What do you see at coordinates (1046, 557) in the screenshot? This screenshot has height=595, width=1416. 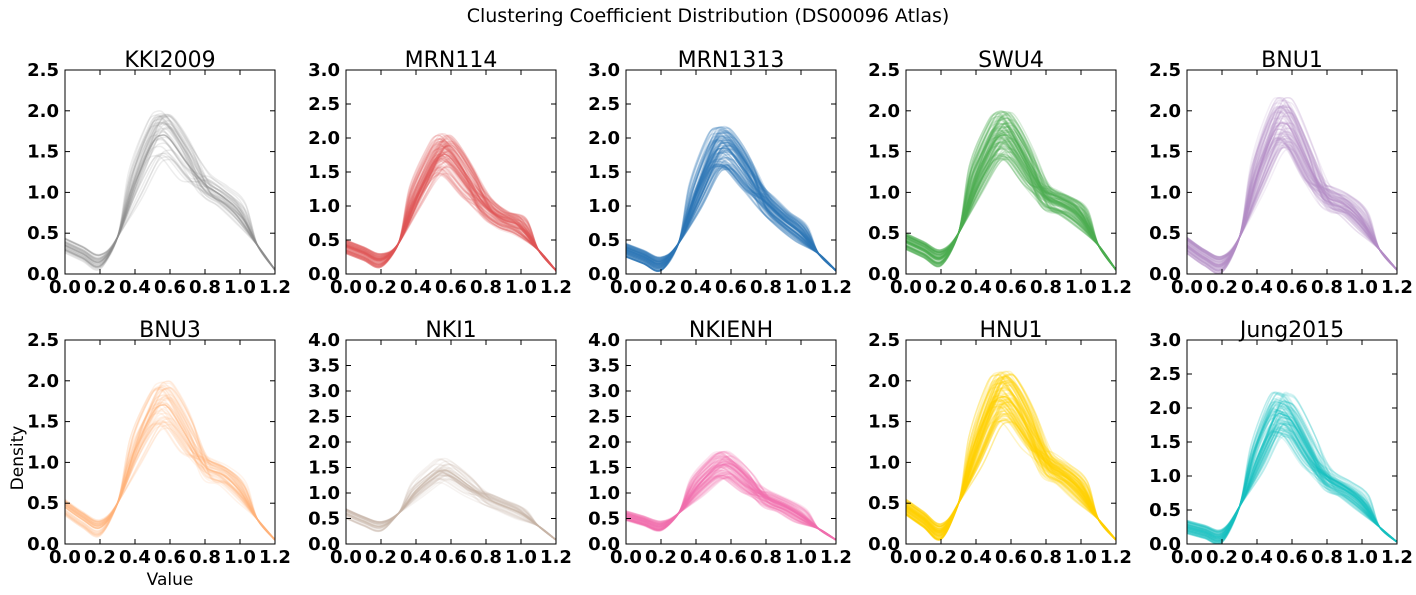 I see `x-tick-label: 0.8` at bounding box center [1046, 557].